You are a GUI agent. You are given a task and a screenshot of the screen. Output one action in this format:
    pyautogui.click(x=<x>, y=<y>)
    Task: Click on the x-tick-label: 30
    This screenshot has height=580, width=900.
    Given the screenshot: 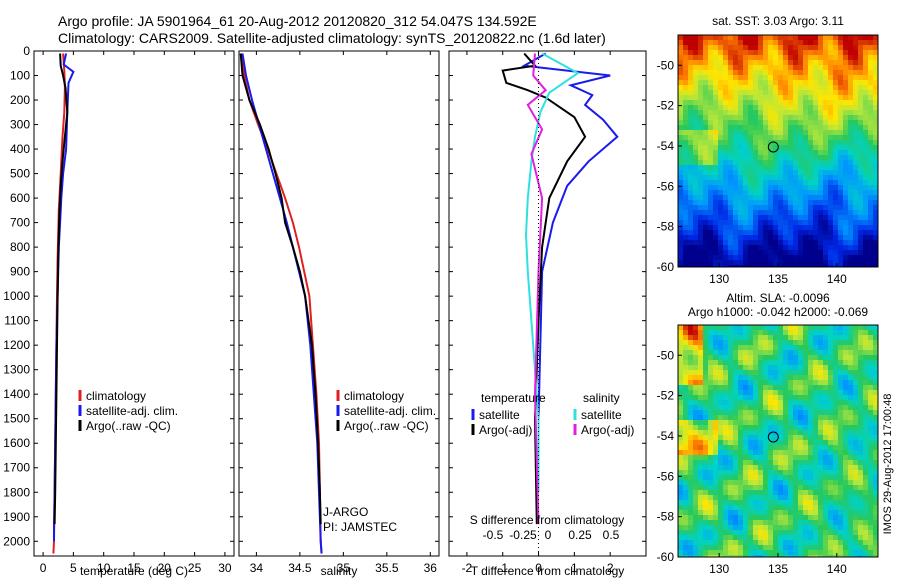 What is the action you would take?
    pyautogui.click(x=225, y=568)
    